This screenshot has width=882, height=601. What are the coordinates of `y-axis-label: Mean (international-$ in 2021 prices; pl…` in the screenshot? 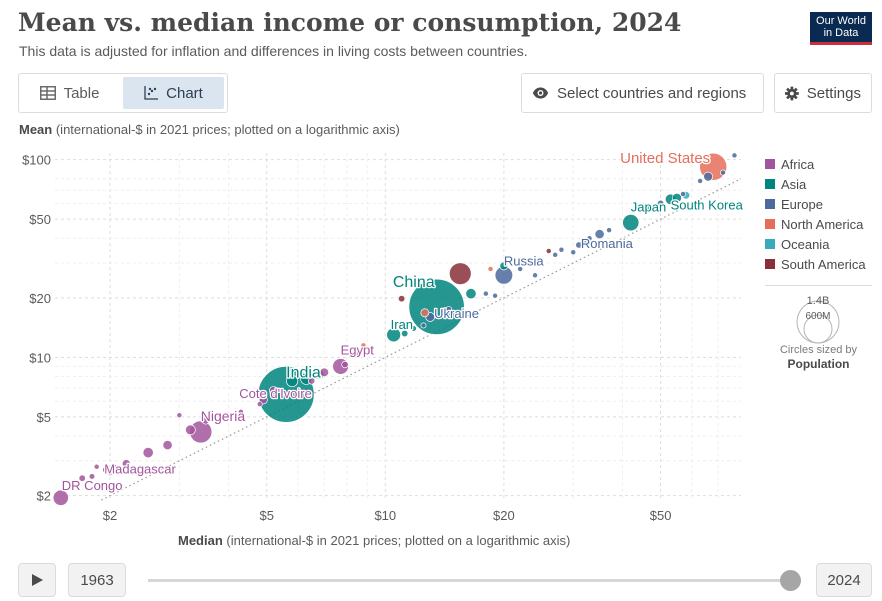 It's located at (209, 129).